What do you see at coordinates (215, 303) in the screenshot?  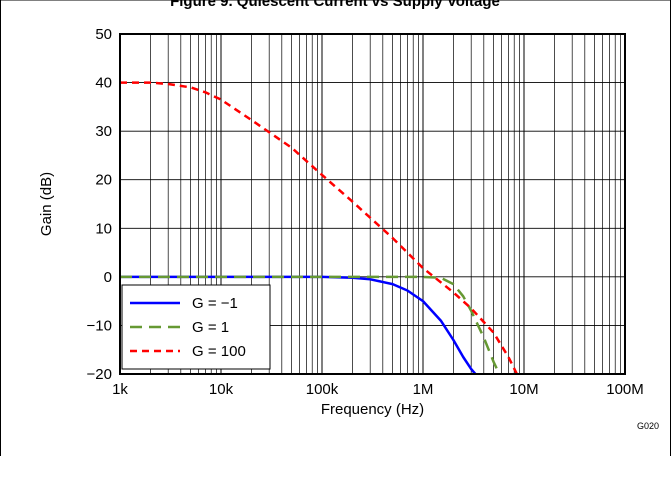 I see `legend-label-0: G = −1` at bounding box center [215, 303].